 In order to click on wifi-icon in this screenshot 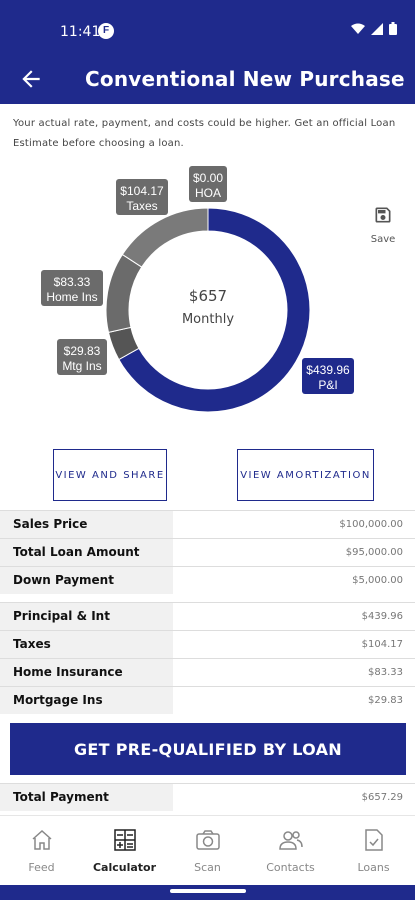, I will do `click(358, 28)`.